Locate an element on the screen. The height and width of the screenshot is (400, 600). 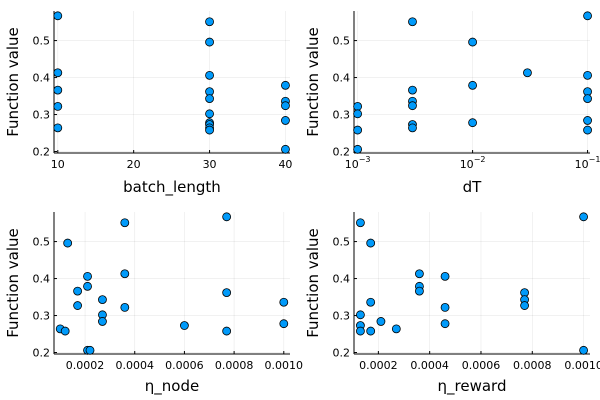
x-tick-label: 40 is located at coordinates (285, 164).